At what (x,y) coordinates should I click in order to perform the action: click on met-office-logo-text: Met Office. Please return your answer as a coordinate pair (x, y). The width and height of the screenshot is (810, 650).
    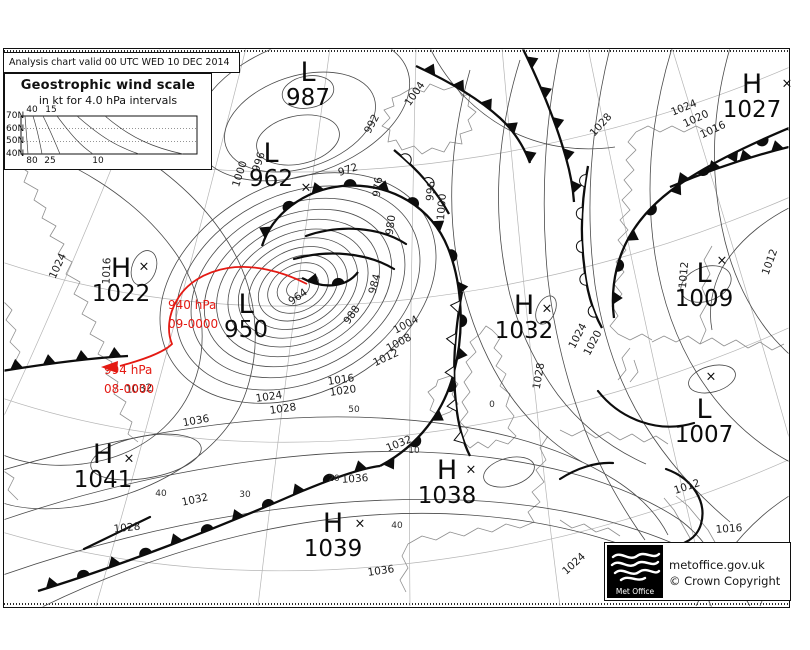
    Looking at the image, I should click on (635, 591).